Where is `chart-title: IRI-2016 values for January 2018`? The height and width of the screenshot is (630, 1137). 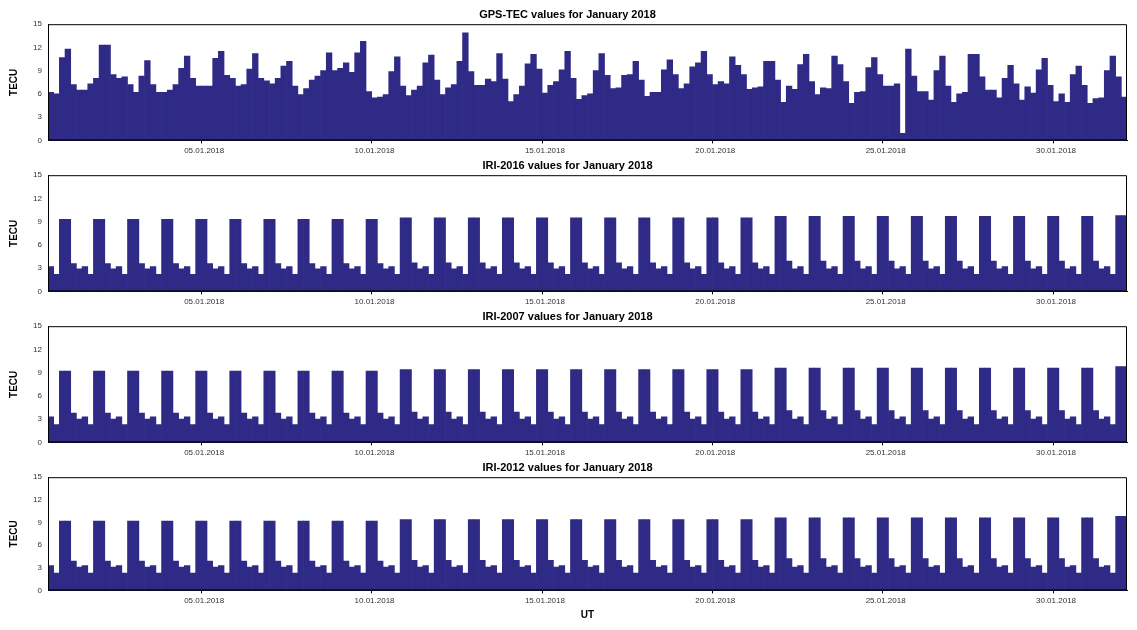
chart-title: IRI-2016 values for January 2018 is located at coordinates (567, 164).